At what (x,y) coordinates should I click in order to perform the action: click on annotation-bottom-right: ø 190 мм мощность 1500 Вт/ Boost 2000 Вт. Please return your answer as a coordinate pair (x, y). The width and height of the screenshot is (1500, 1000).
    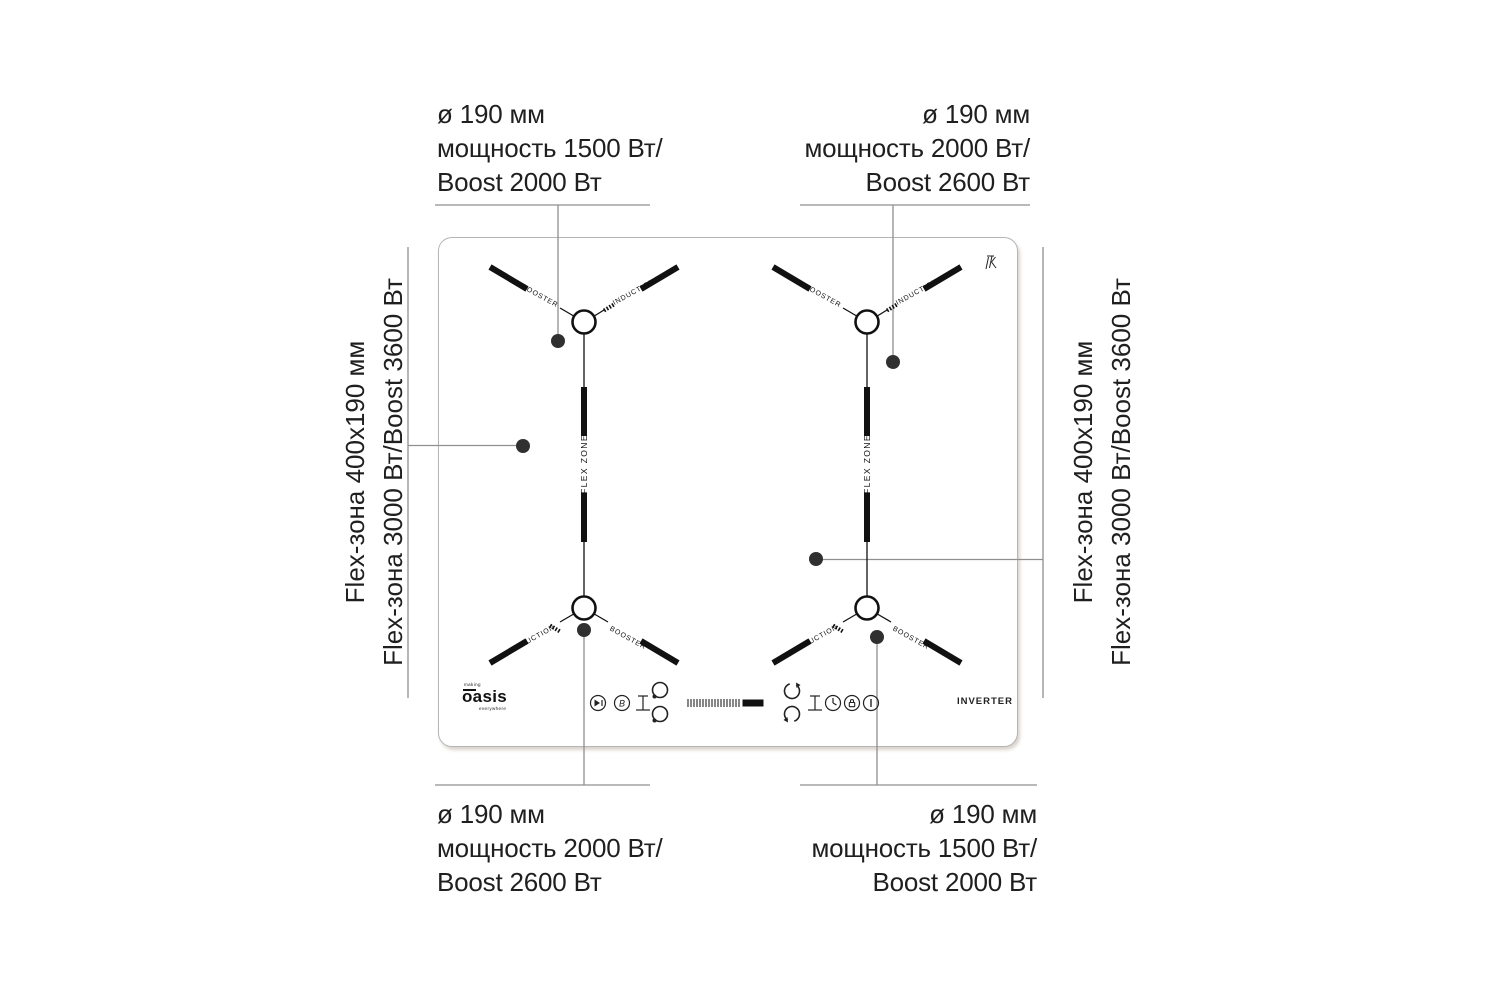
    Looking at the image, I should click on (925, 848).